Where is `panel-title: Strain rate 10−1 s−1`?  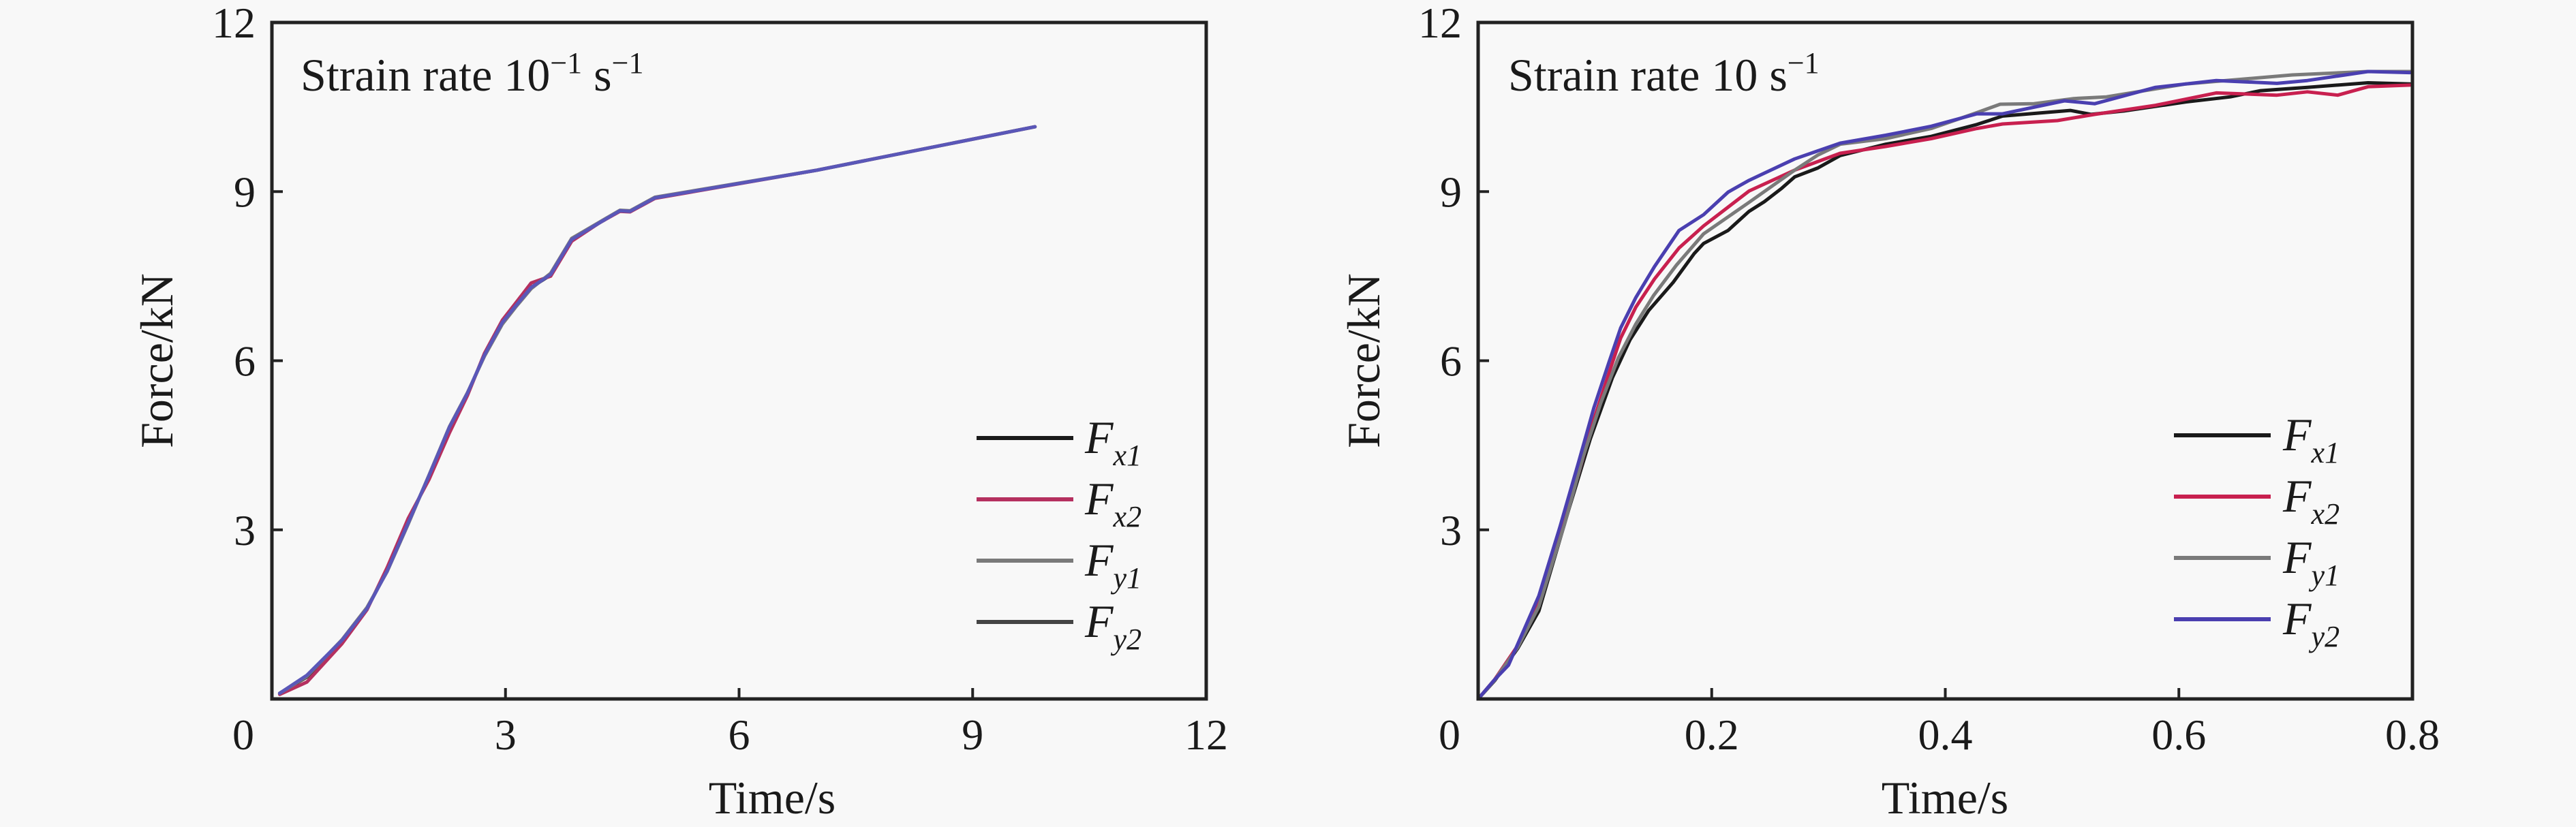
panel-title: Strain rate 10−1 s−1 is located at coordinates (472, 73).